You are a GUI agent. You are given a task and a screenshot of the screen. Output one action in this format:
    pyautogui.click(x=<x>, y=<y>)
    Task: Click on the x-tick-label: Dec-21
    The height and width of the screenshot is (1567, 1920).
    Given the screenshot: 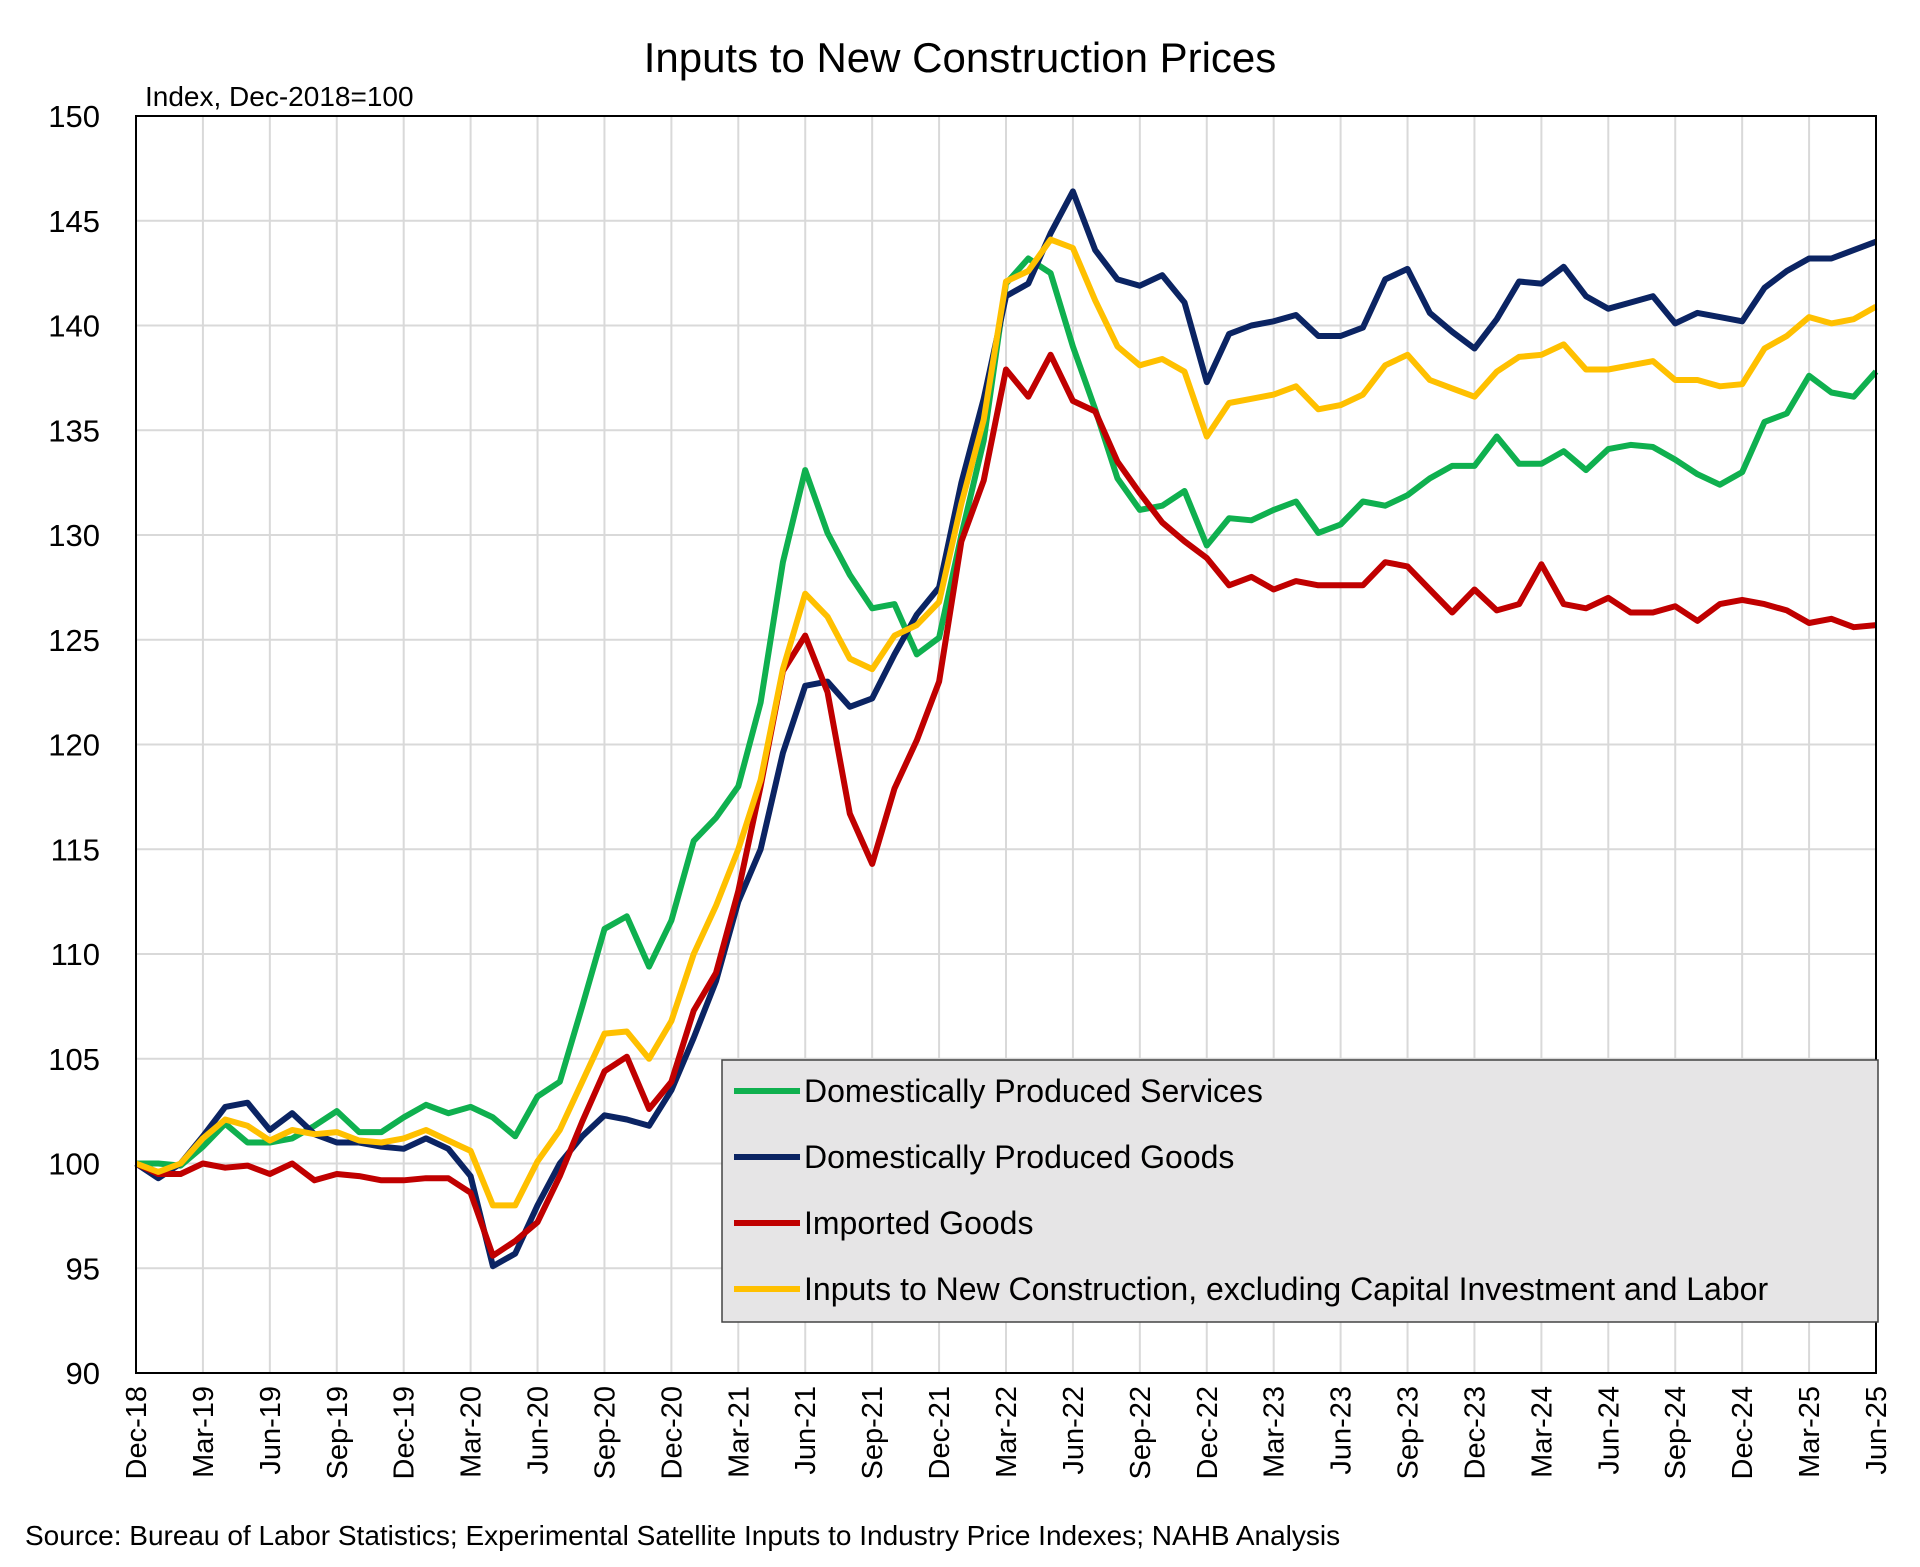 What is the action you would take?
    pyautogui.click(x=940, y=1433)
    